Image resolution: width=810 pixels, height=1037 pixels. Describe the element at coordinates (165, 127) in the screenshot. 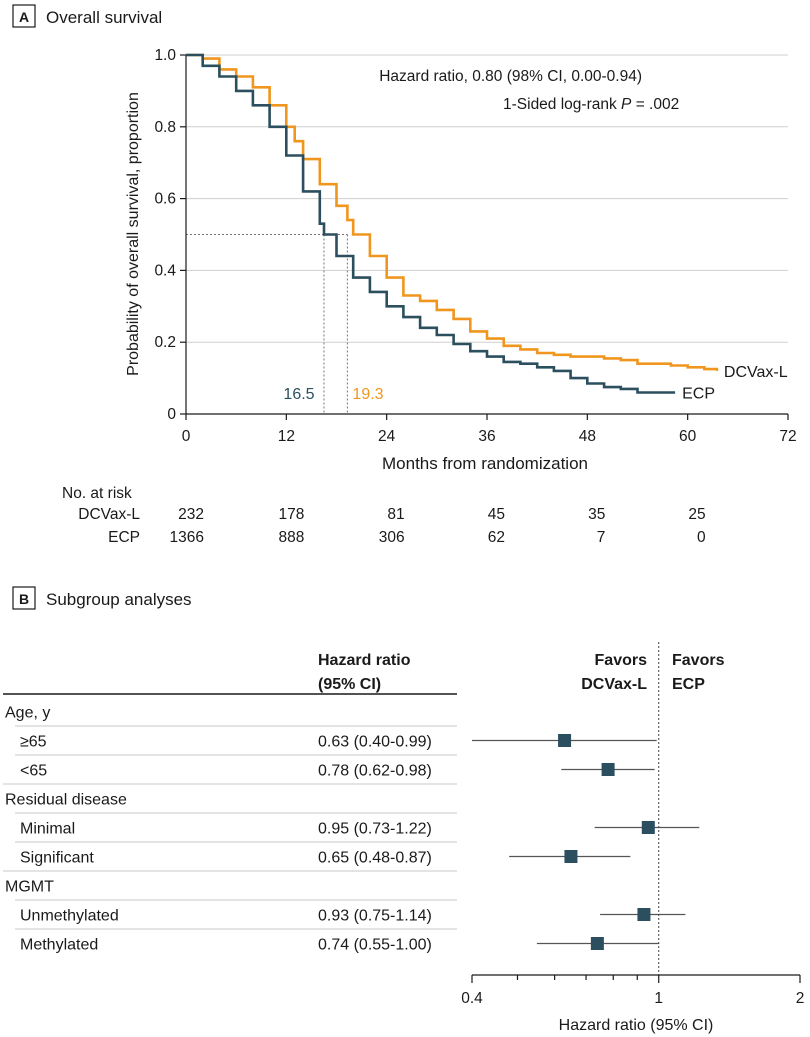

I see `km-y-tick-label: 0.8` at that location.